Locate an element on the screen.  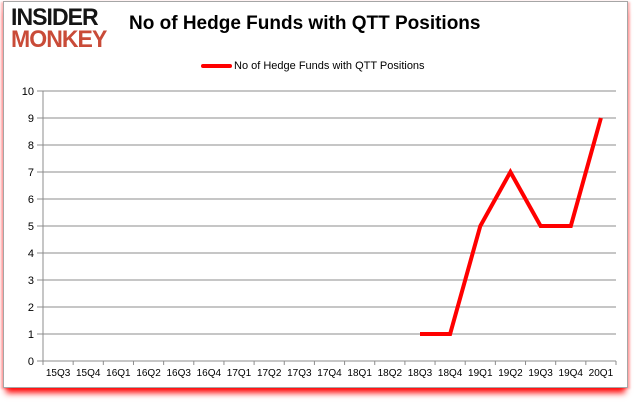
logo-text-insider: INSIDER is located at coordinates (55, 17).